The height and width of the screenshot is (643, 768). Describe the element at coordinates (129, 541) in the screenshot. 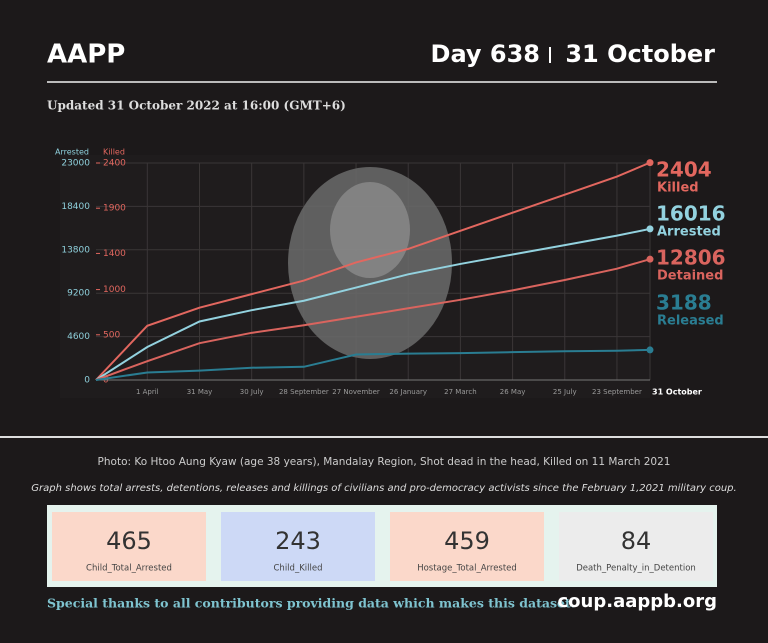

I see `stat-value: 465` at that location.